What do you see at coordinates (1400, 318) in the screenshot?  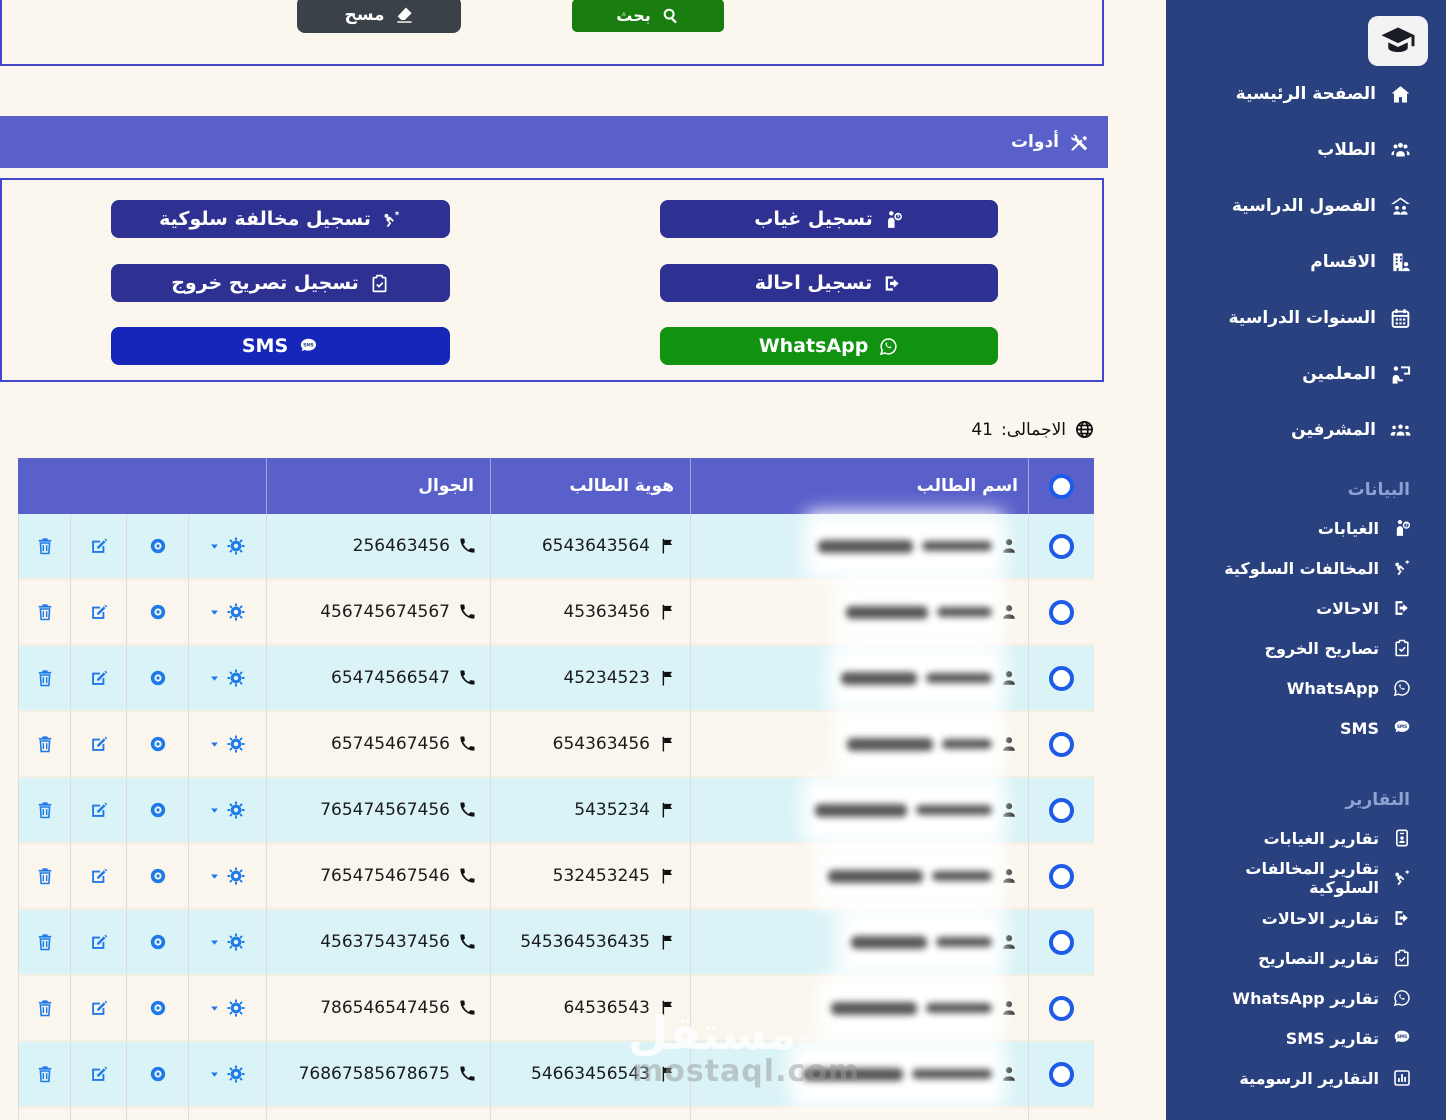 I see `calendar-icon` at bounding box center [1400, 318].